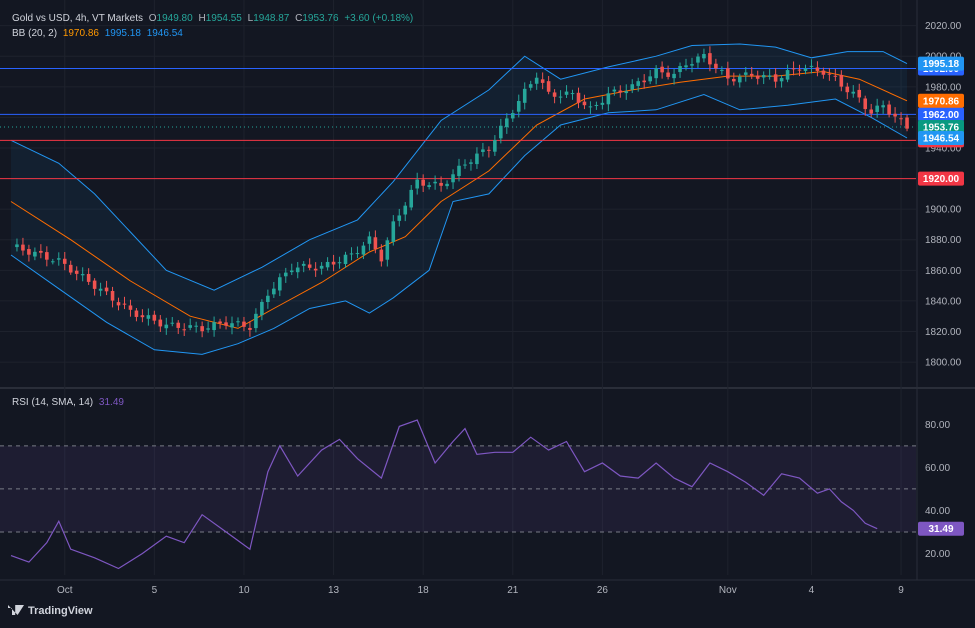 This screenshot has height=628, width=975. I want to click on bb-label: BB (20, 2), so click(35, 33).